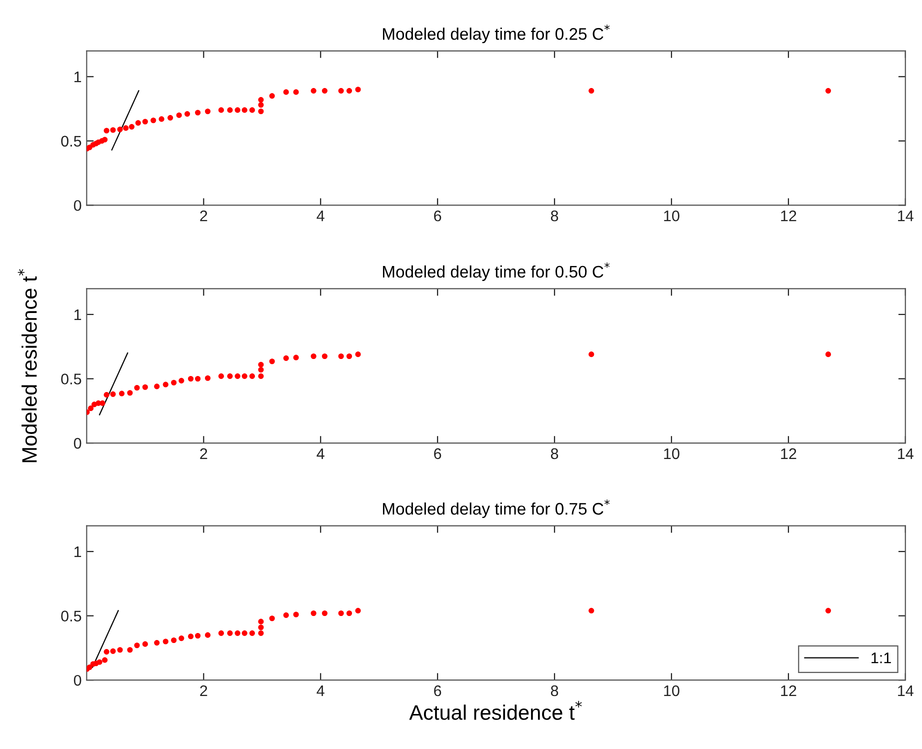 The width and height of the screenshot is (922, 749). Describe the element at coordinates (27, 365) in the screenshot. I see `y-axis-title: Modeled residence t$^{*}$` at that location.